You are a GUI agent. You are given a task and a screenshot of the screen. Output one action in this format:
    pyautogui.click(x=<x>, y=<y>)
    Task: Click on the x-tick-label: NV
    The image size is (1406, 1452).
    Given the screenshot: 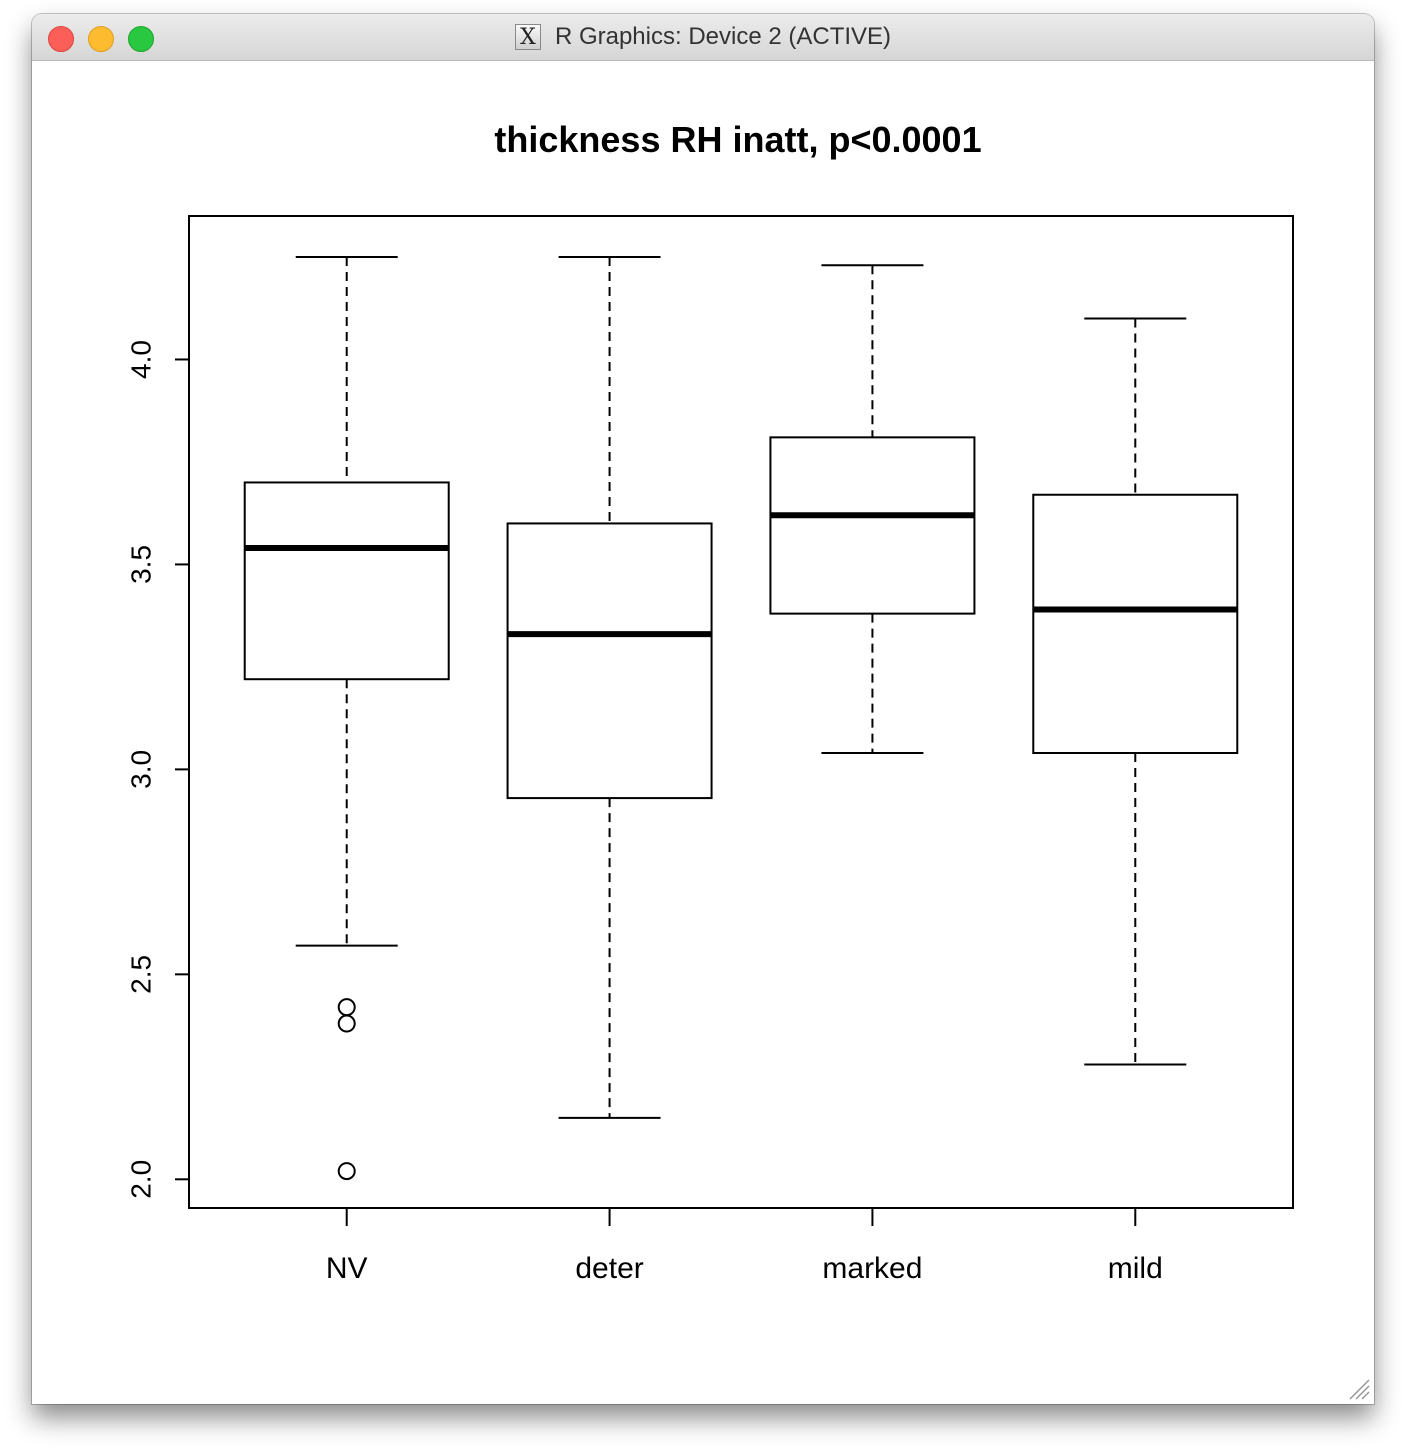 What is the action you would take?
    pyautogui.click(x=347, y=1268)
    